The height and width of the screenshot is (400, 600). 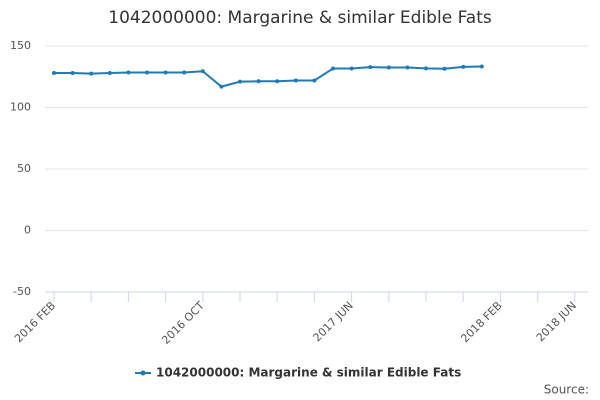 What do you see at coordinates (481, 322) in the screenshot?
I see `x-tick-label: 2018 FEB` at bounding box center [481, 322].